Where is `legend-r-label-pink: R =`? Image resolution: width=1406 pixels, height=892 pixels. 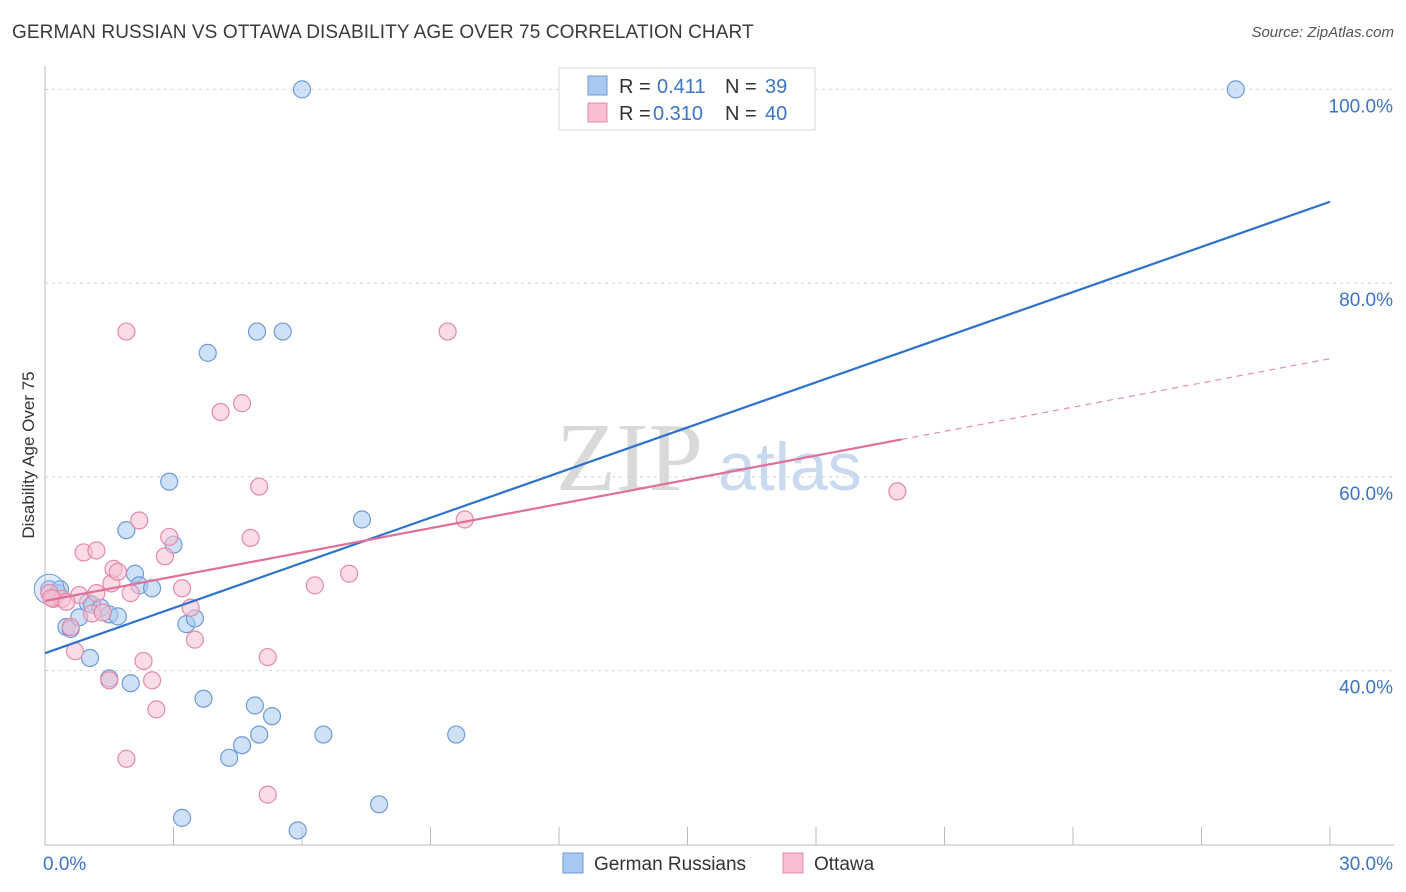
legend-r-label-pink: R = is located at coordinates (635, 114).